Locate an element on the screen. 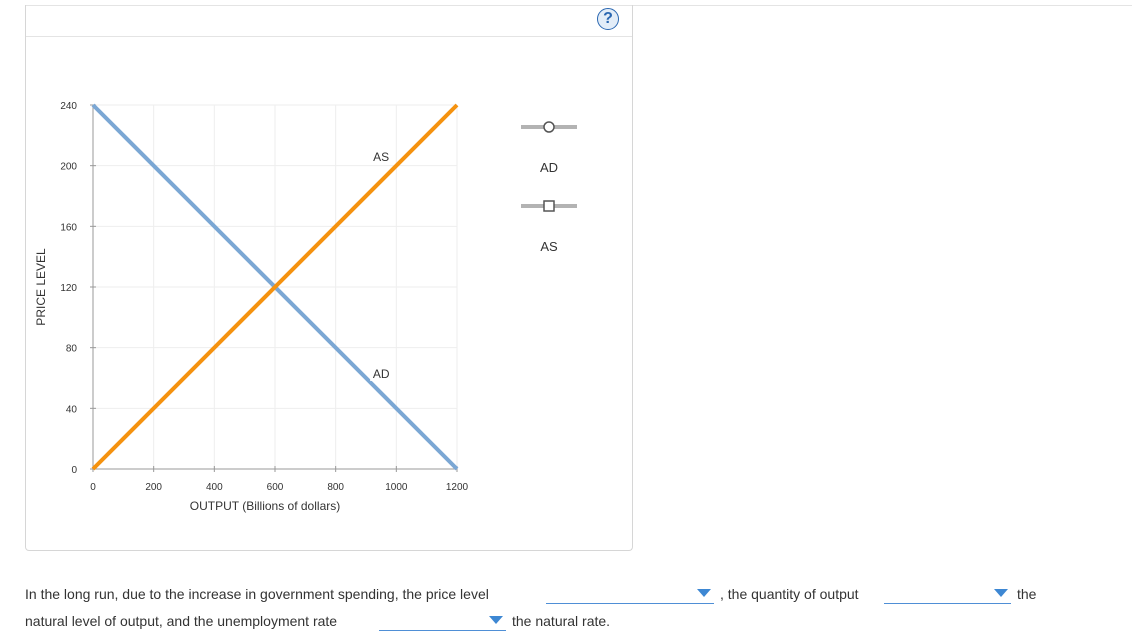 The width and height of the screenshot is (1132, 636). series-label-as: AS is located at coordinates (381, 157).